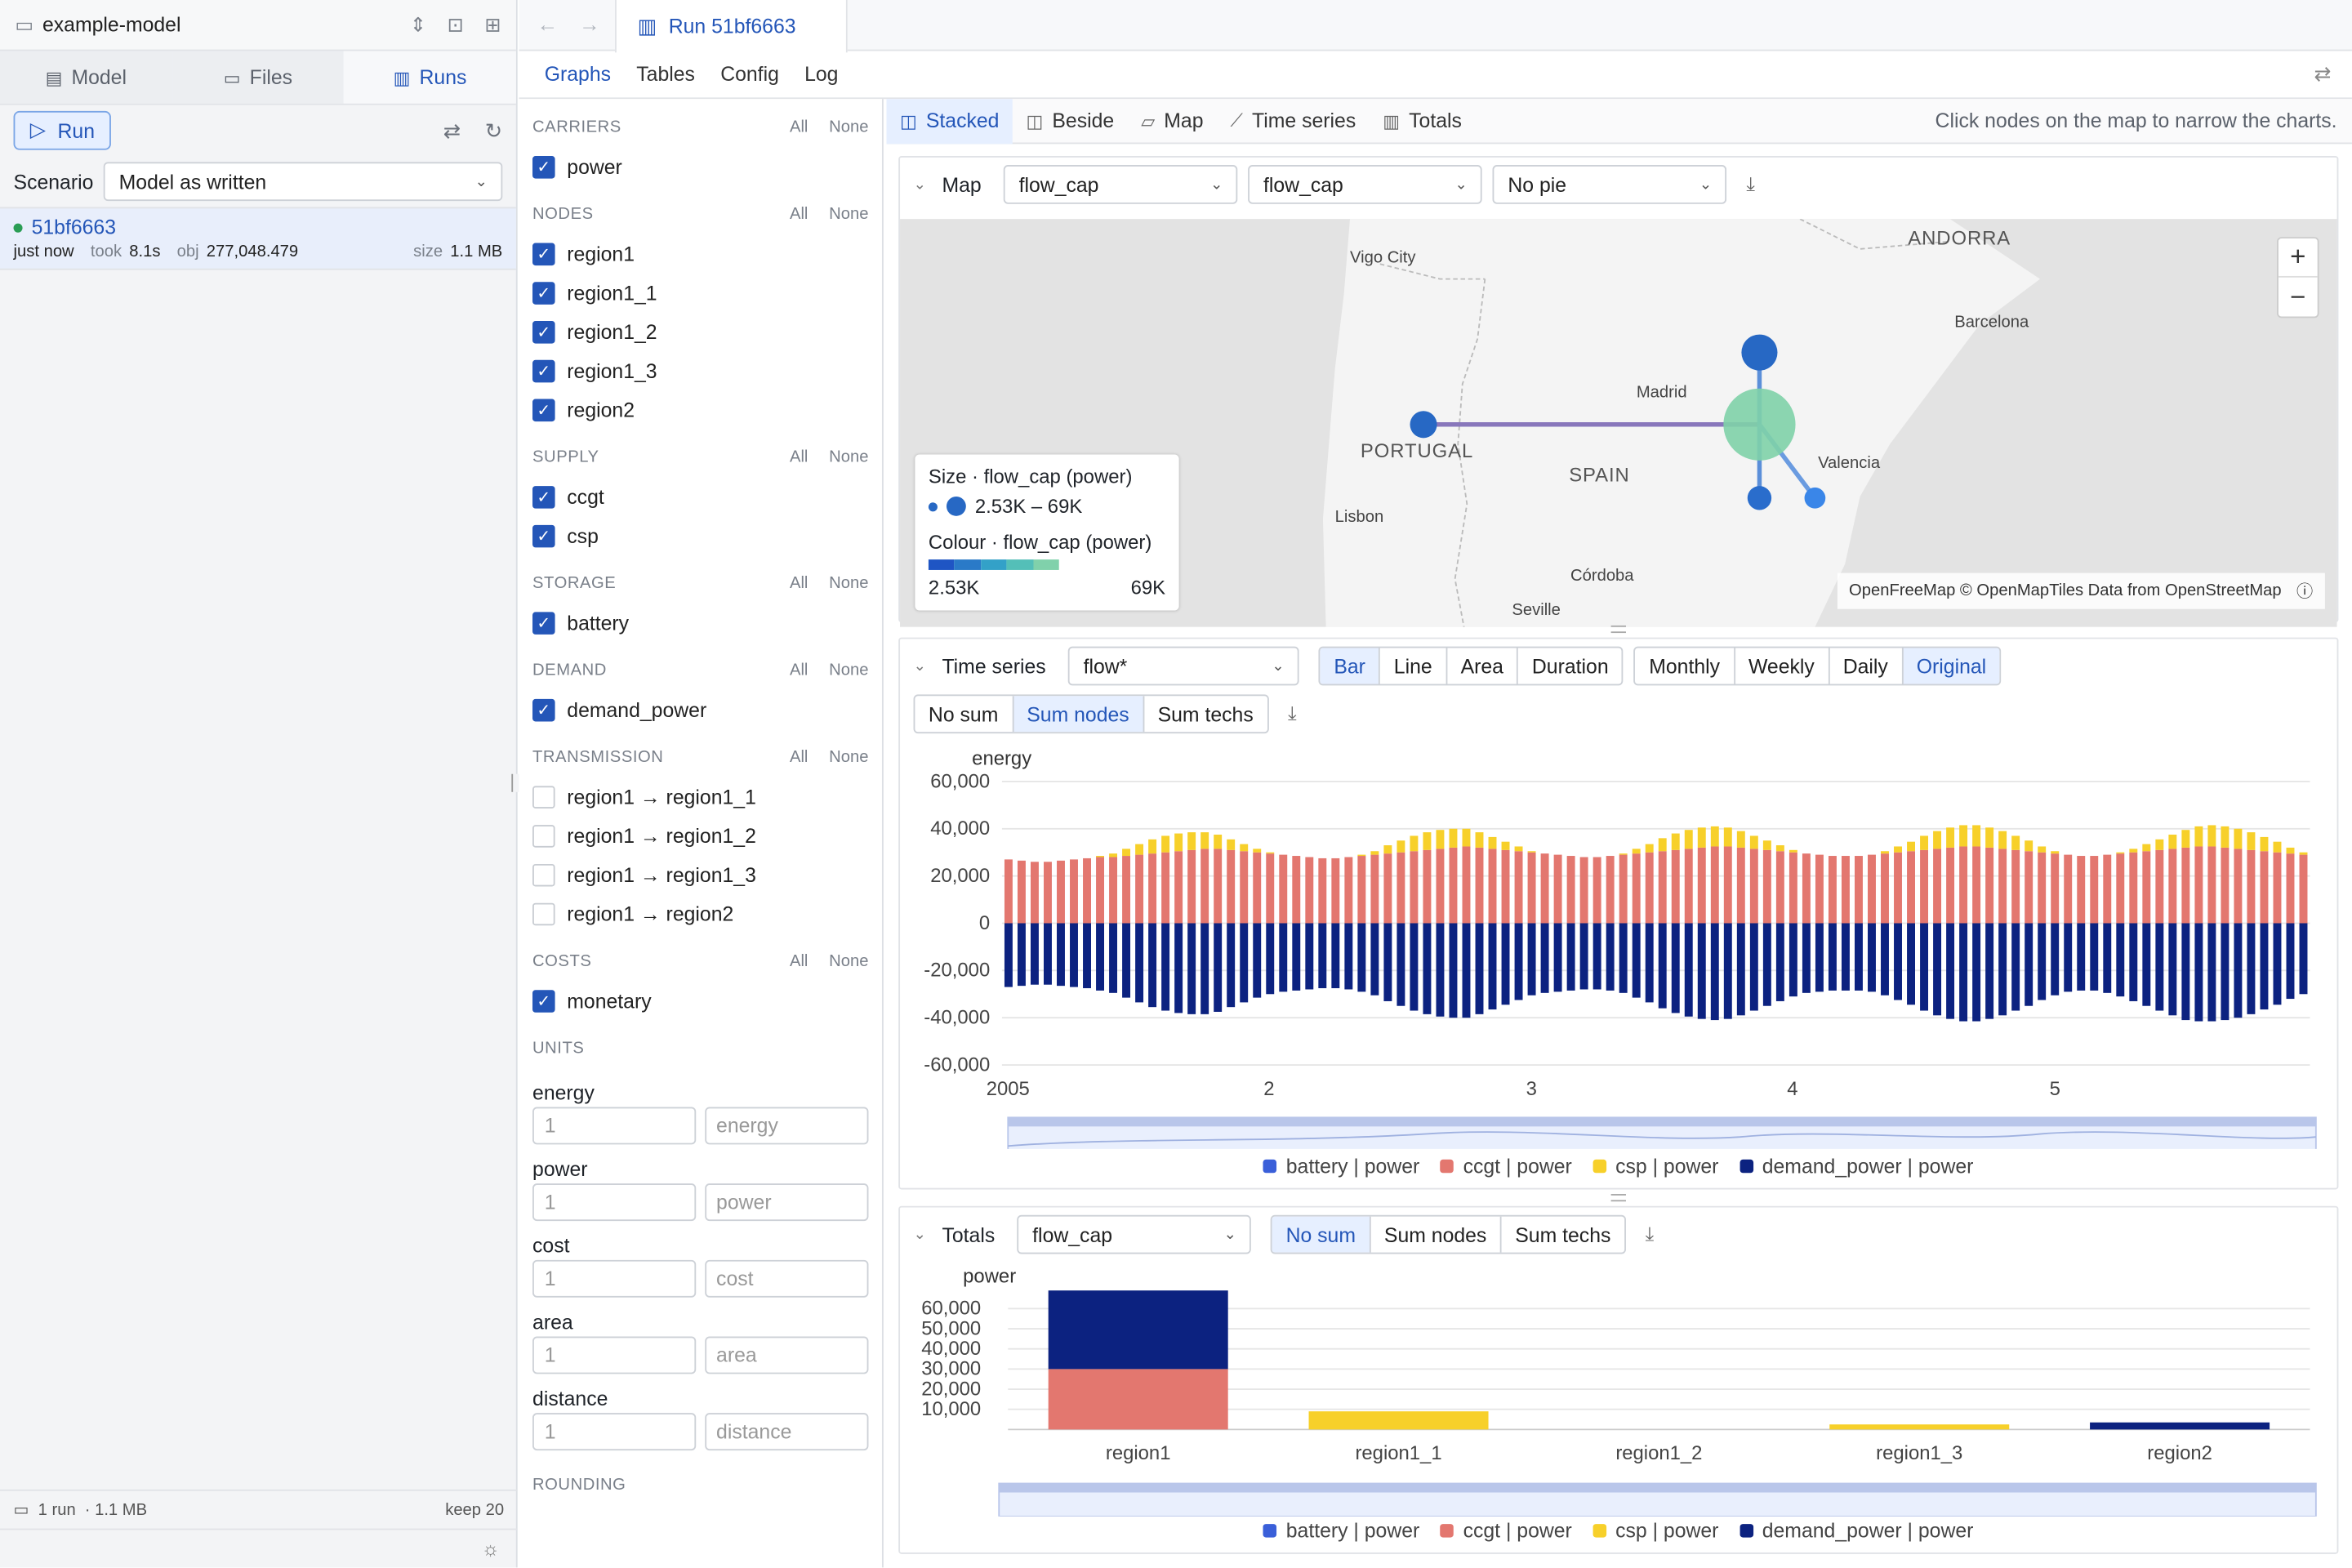  Describe the element at coordinates (1759, 425) in the screenshot. I see `node-region1` at that location.